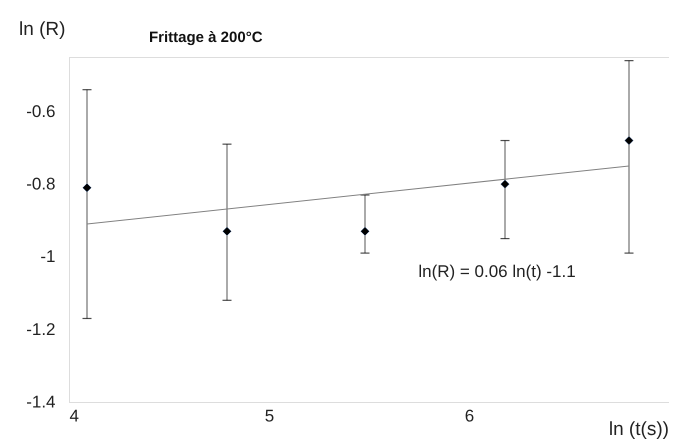 Image resolution: width=674 pixels, height=443 pixels. I want to click on x-tick-label: 6, so click(469, 416).